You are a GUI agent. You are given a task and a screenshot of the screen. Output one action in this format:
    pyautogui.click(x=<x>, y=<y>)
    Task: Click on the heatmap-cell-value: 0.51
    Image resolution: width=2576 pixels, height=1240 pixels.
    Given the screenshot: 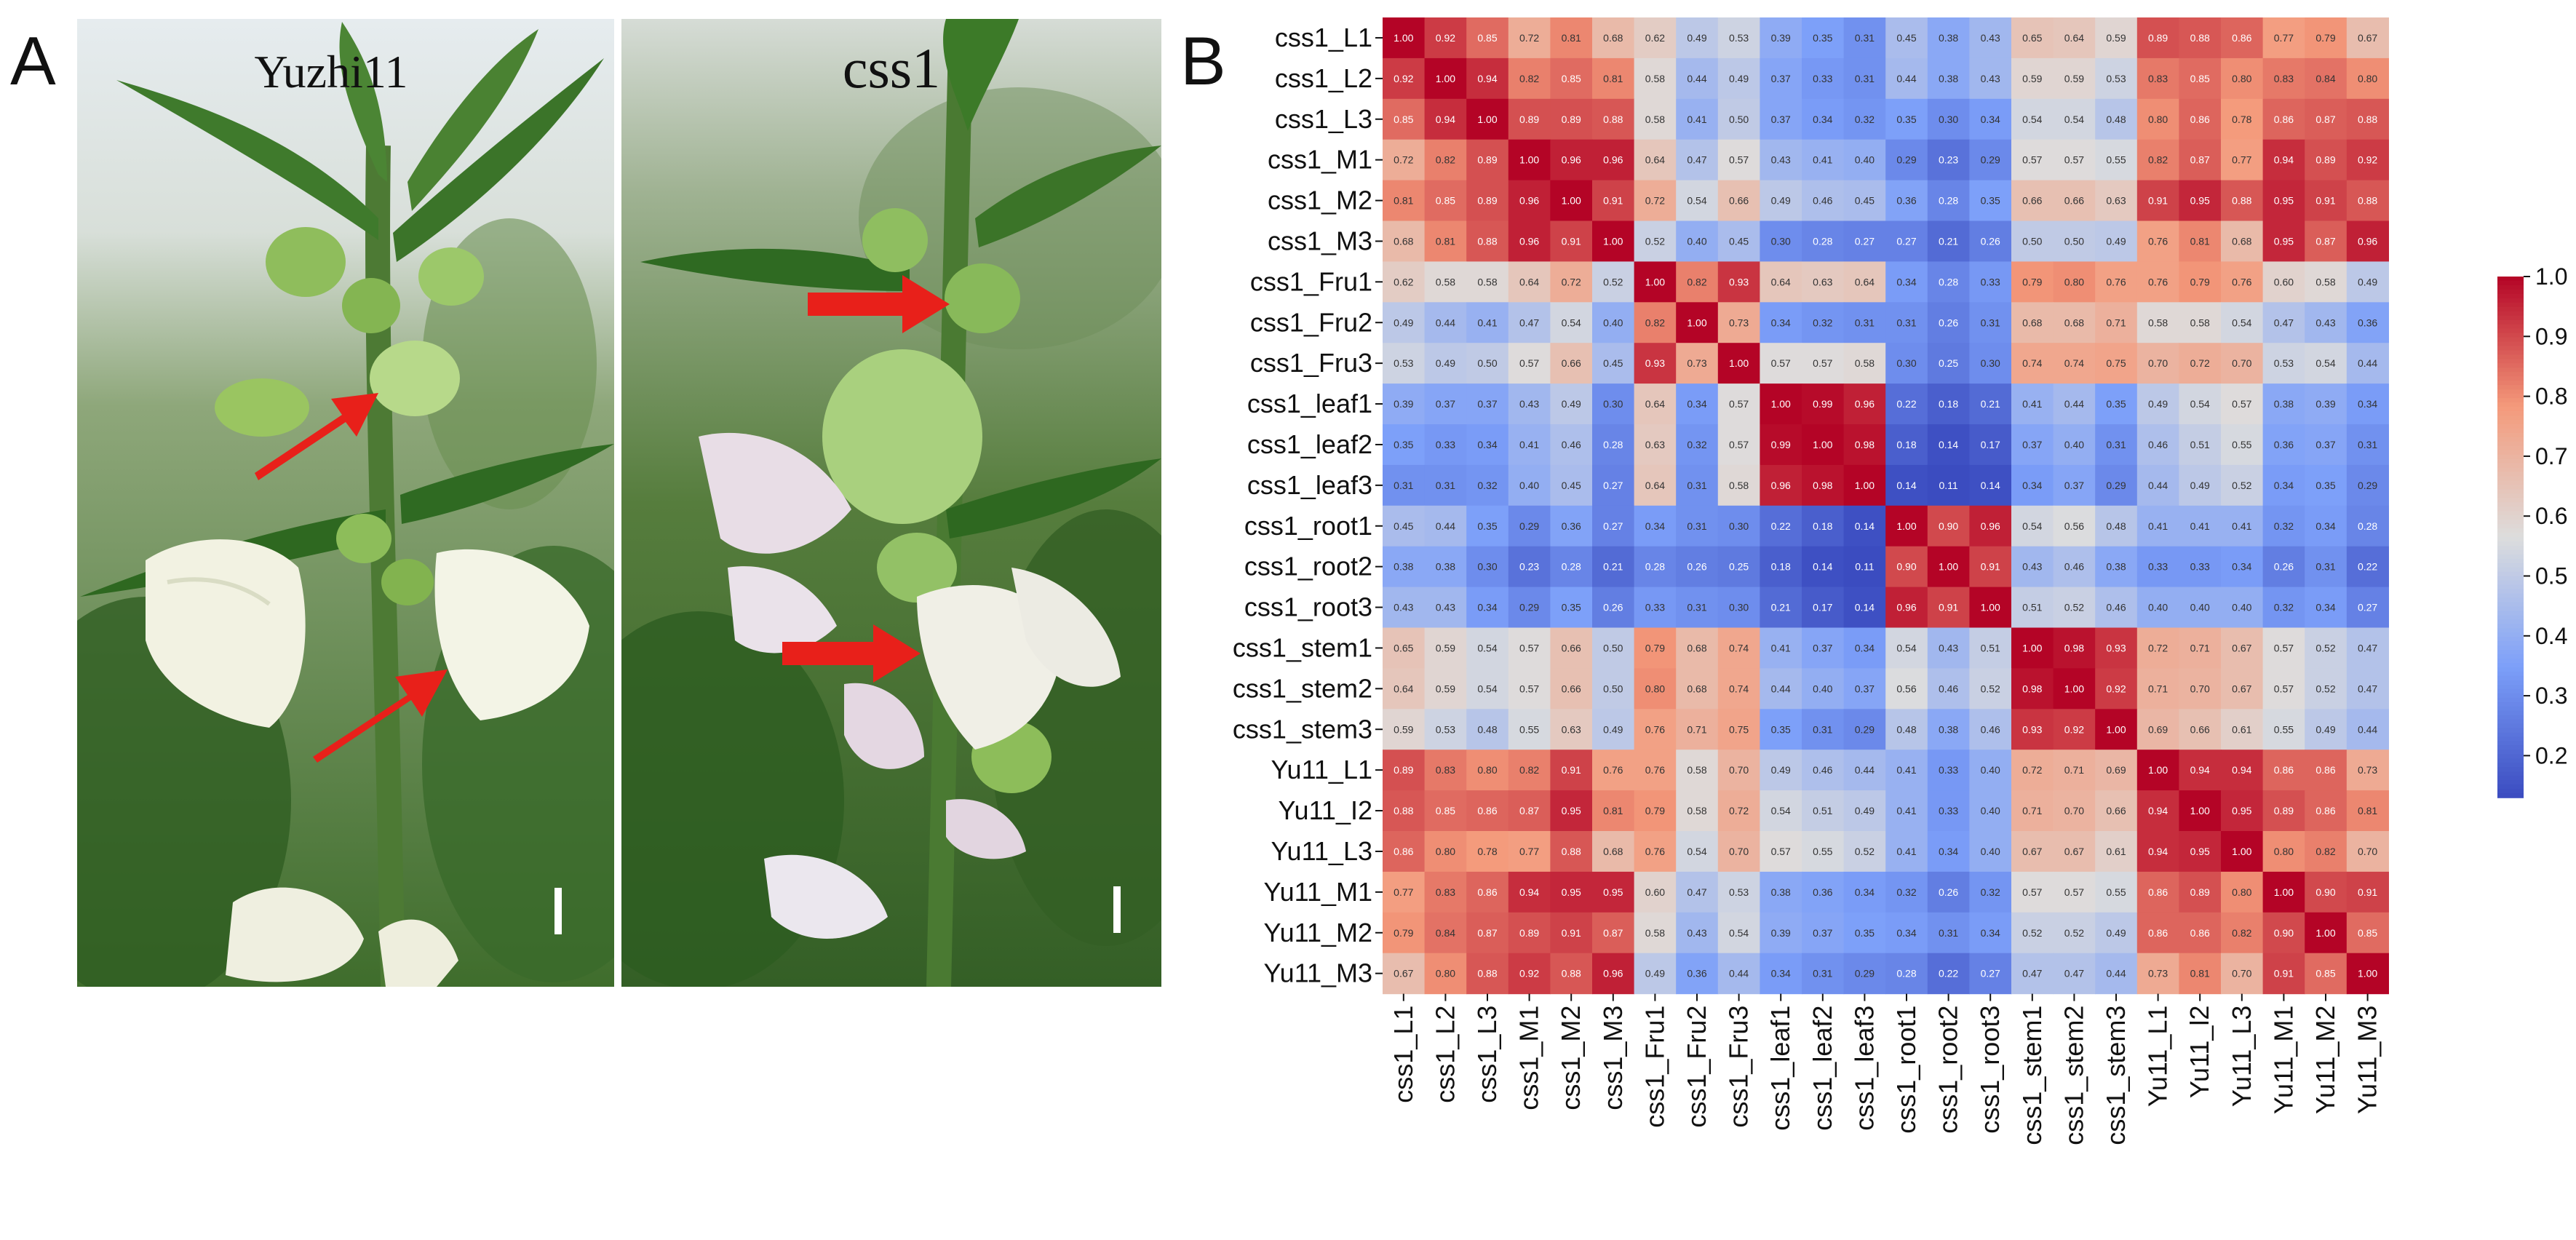 What is the action you would take?
    pyautogui.click(x=2200, y=444)
    